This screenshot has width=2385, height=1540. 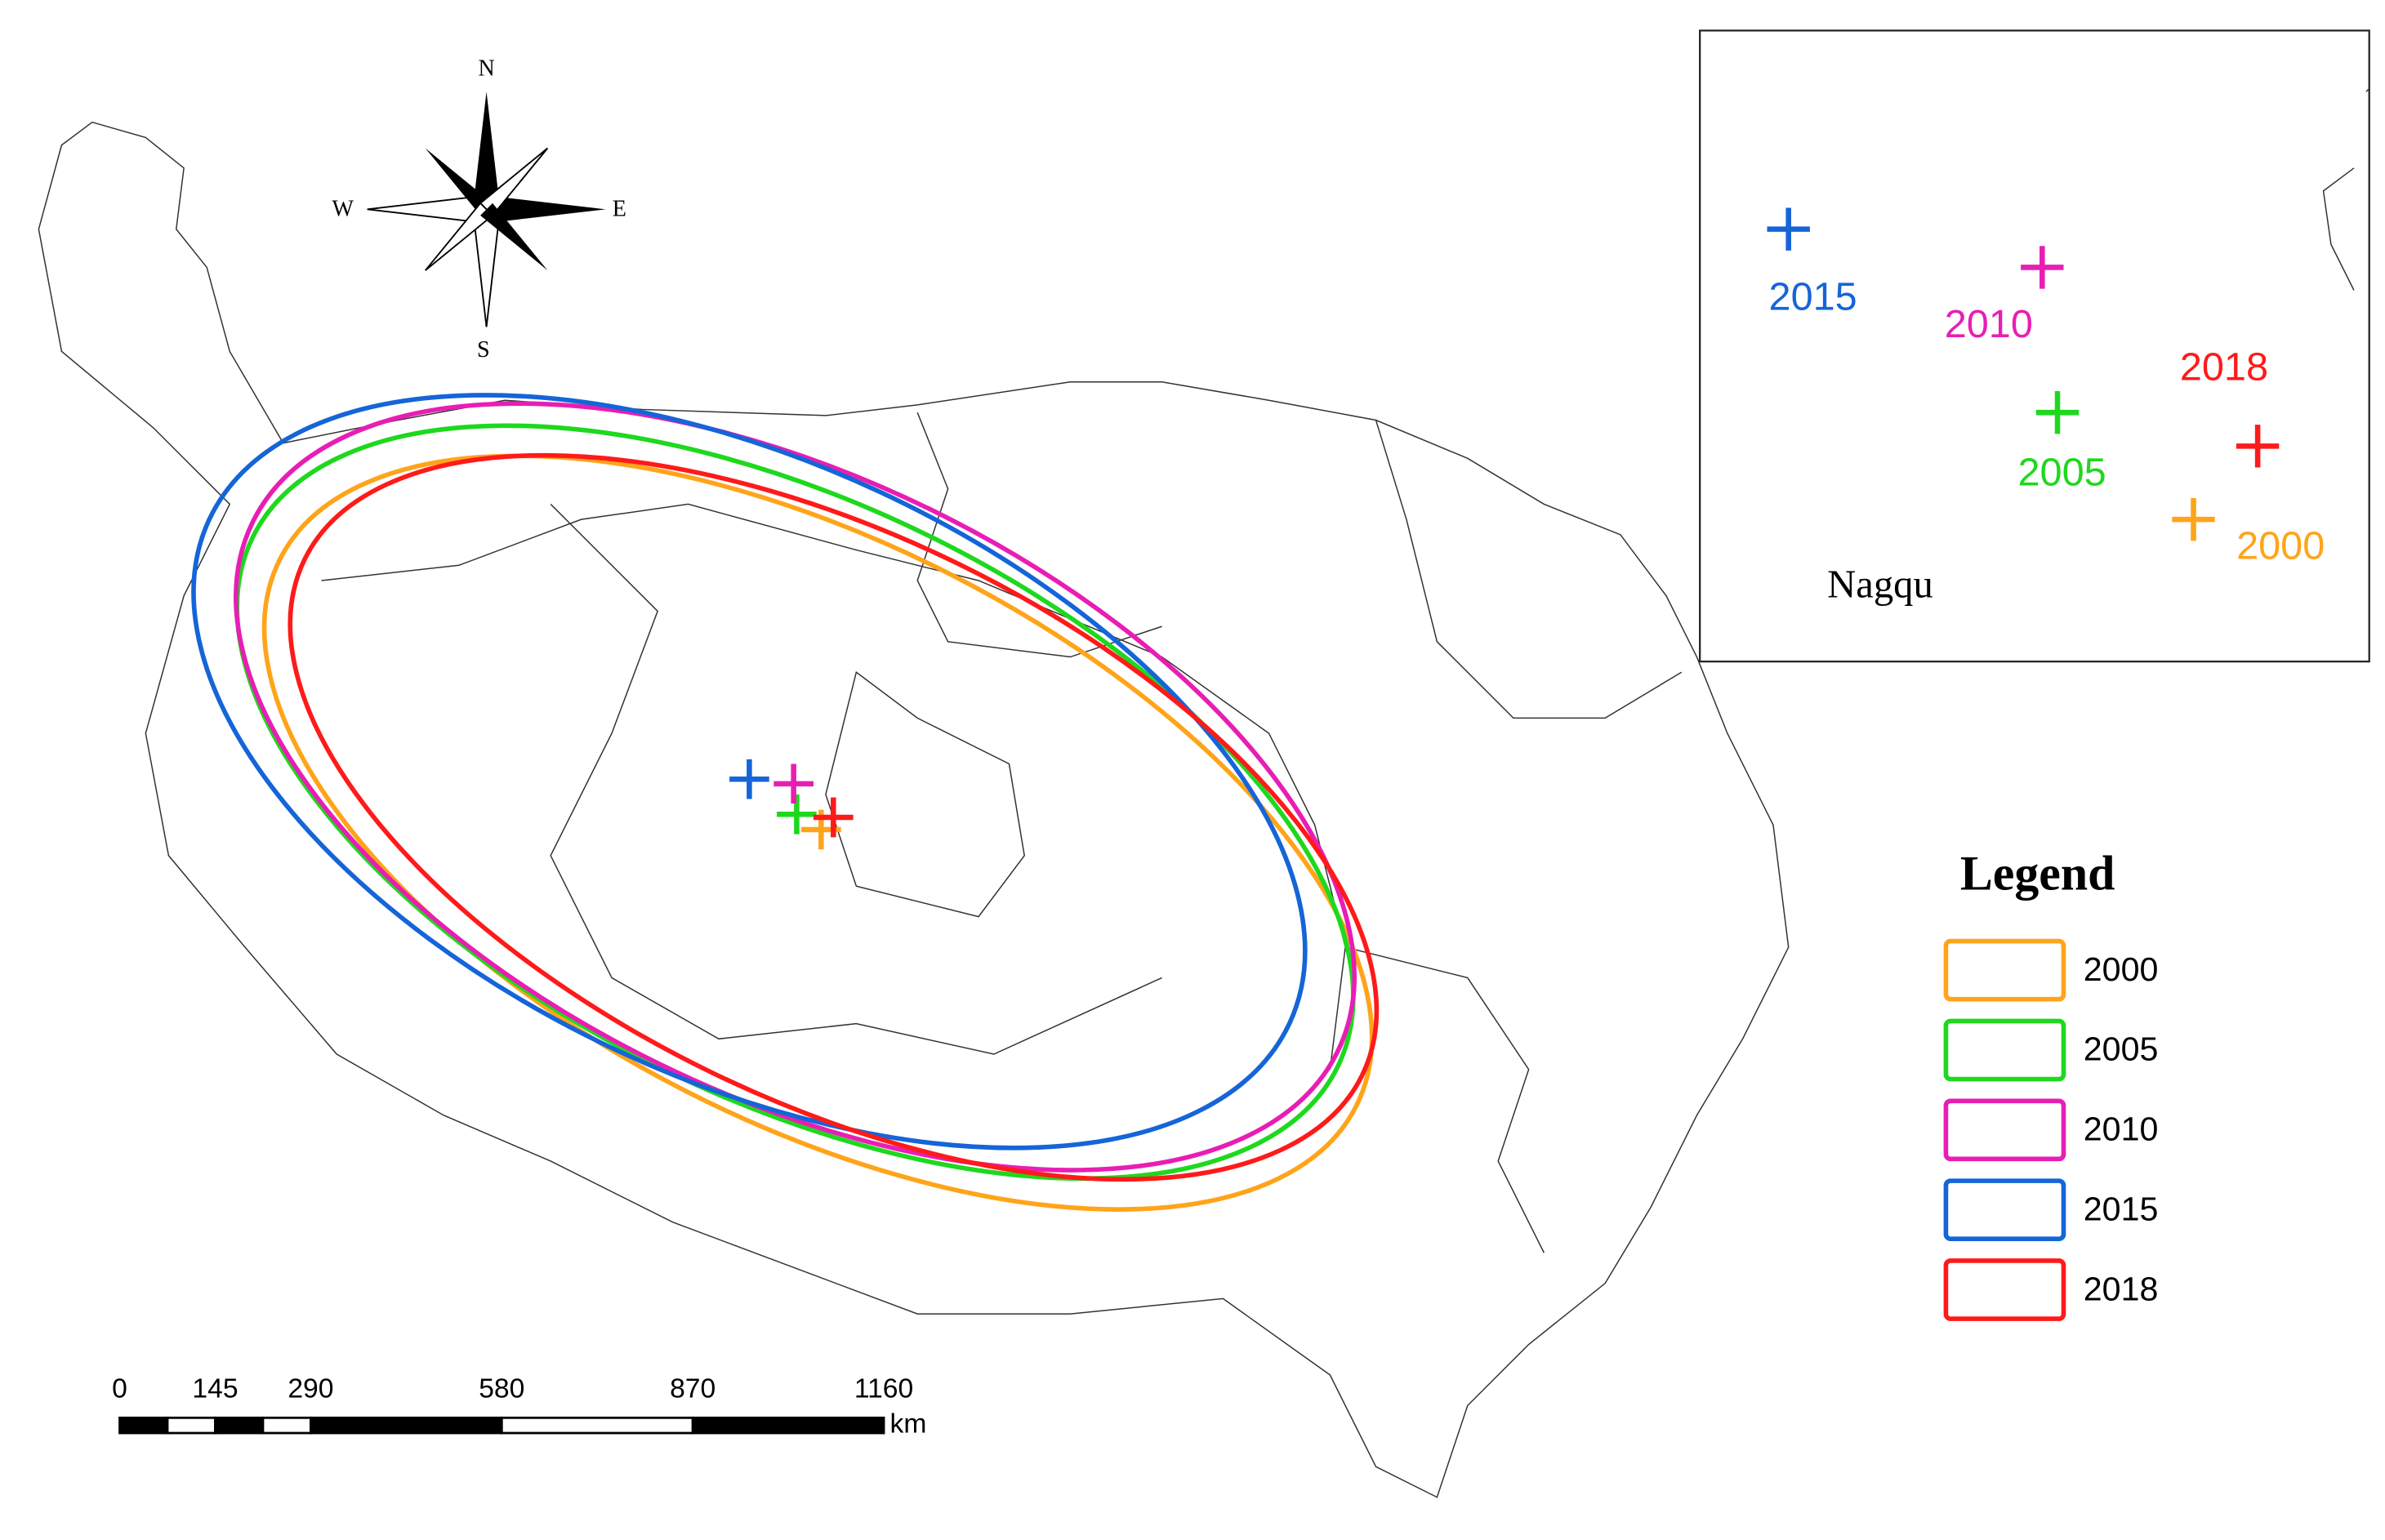 What do you see at coordinates (2121, 1129) in the screenshot?
I see `legend-label: 2010` at bounding box center [2121, 1129].